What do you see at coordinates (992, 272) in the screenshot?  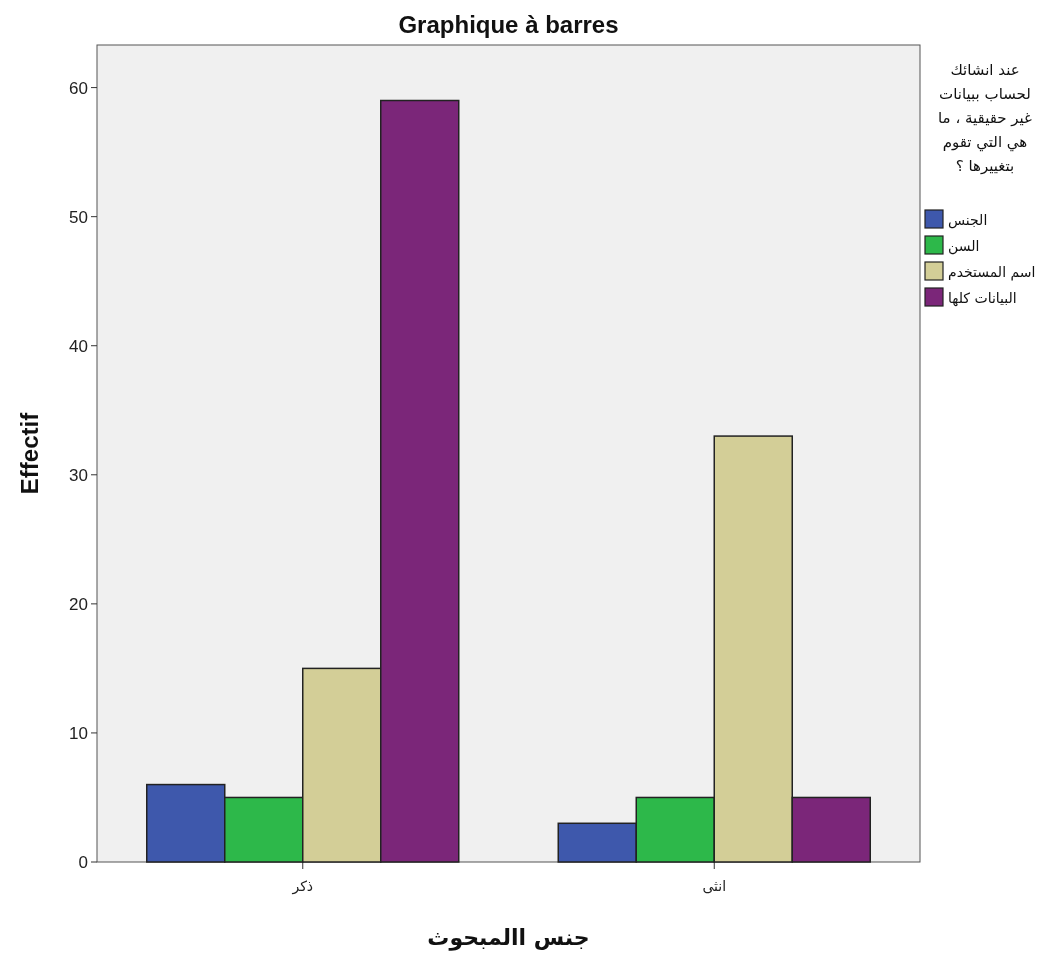 I see `legend-label: اسم المستخدم` at bounding box center [992, 272].